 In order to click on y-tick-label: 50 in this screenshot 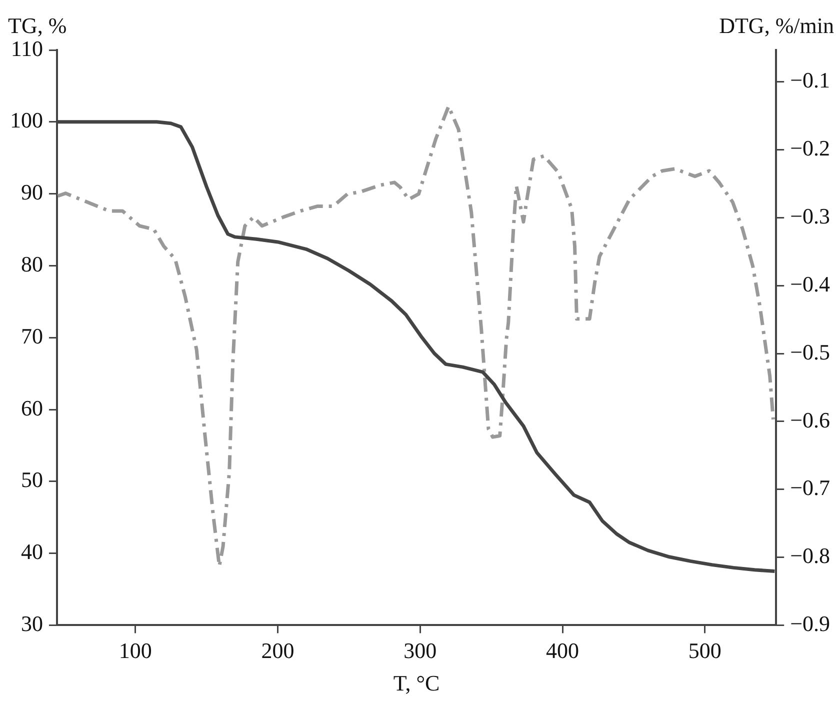, I will do `click(32, 479)`.